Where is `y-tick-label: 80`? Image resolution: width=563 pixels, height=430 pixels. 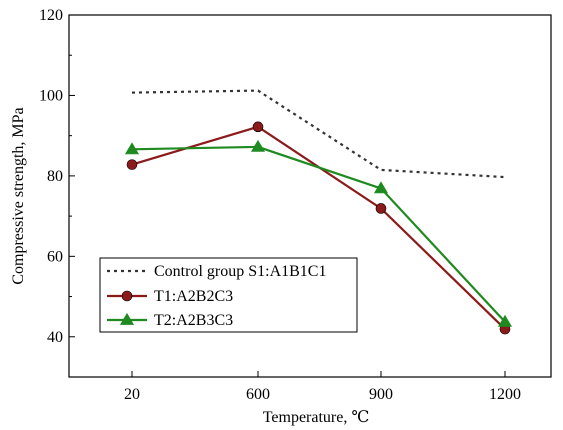 y-tick-label: 80 is located at coordinates (55, 176).